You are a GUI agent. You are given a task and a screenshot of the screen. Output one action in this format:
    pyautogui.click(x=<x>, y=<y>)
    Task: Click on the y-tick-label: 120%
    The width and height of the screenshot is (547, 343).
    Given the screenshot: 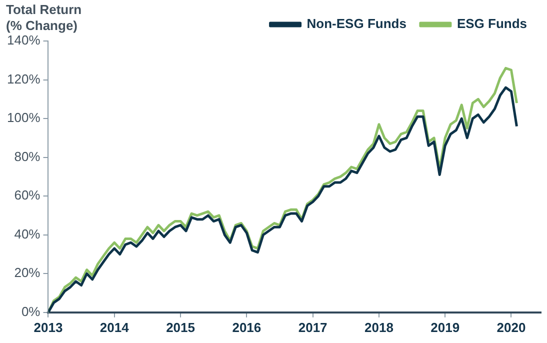 What is the action you would take?
    pyautogui.click(x=24, y=78)
    